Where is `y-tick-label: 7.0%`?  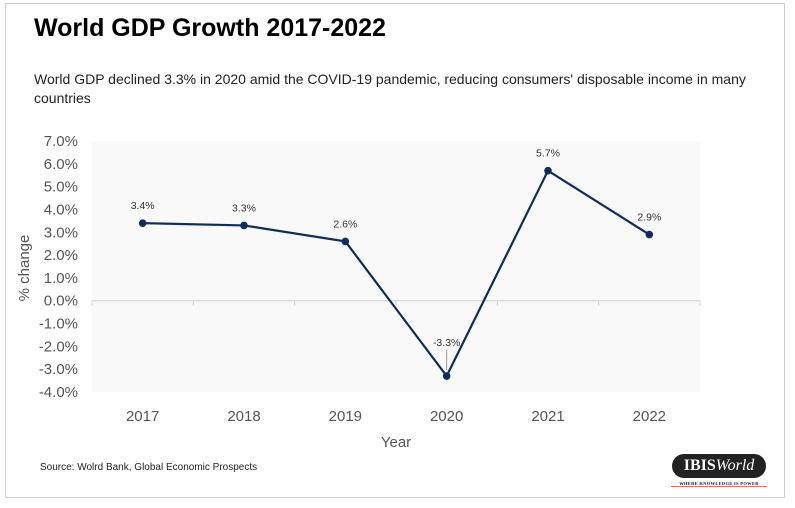 y-tick-label: 7.0% is located at coordinates (61, 141).